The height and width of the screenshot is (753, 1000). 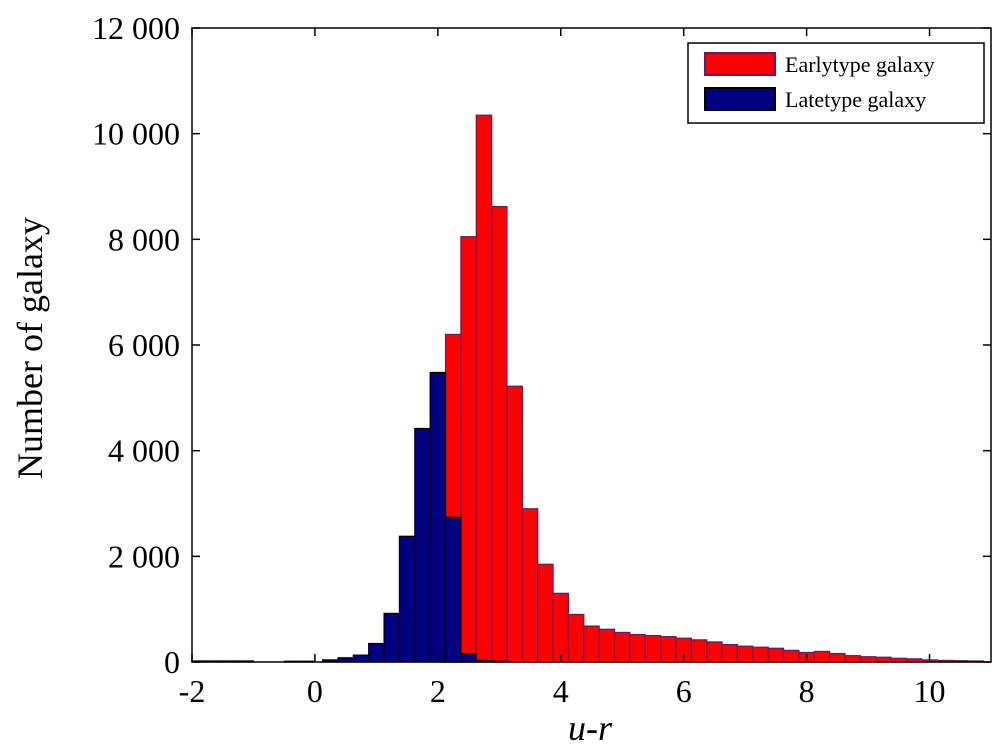 What do you see at coordinates (740, 64) in the screenshot?
I see `legend-swatch-earlytype` at bounding box center [740, 64].